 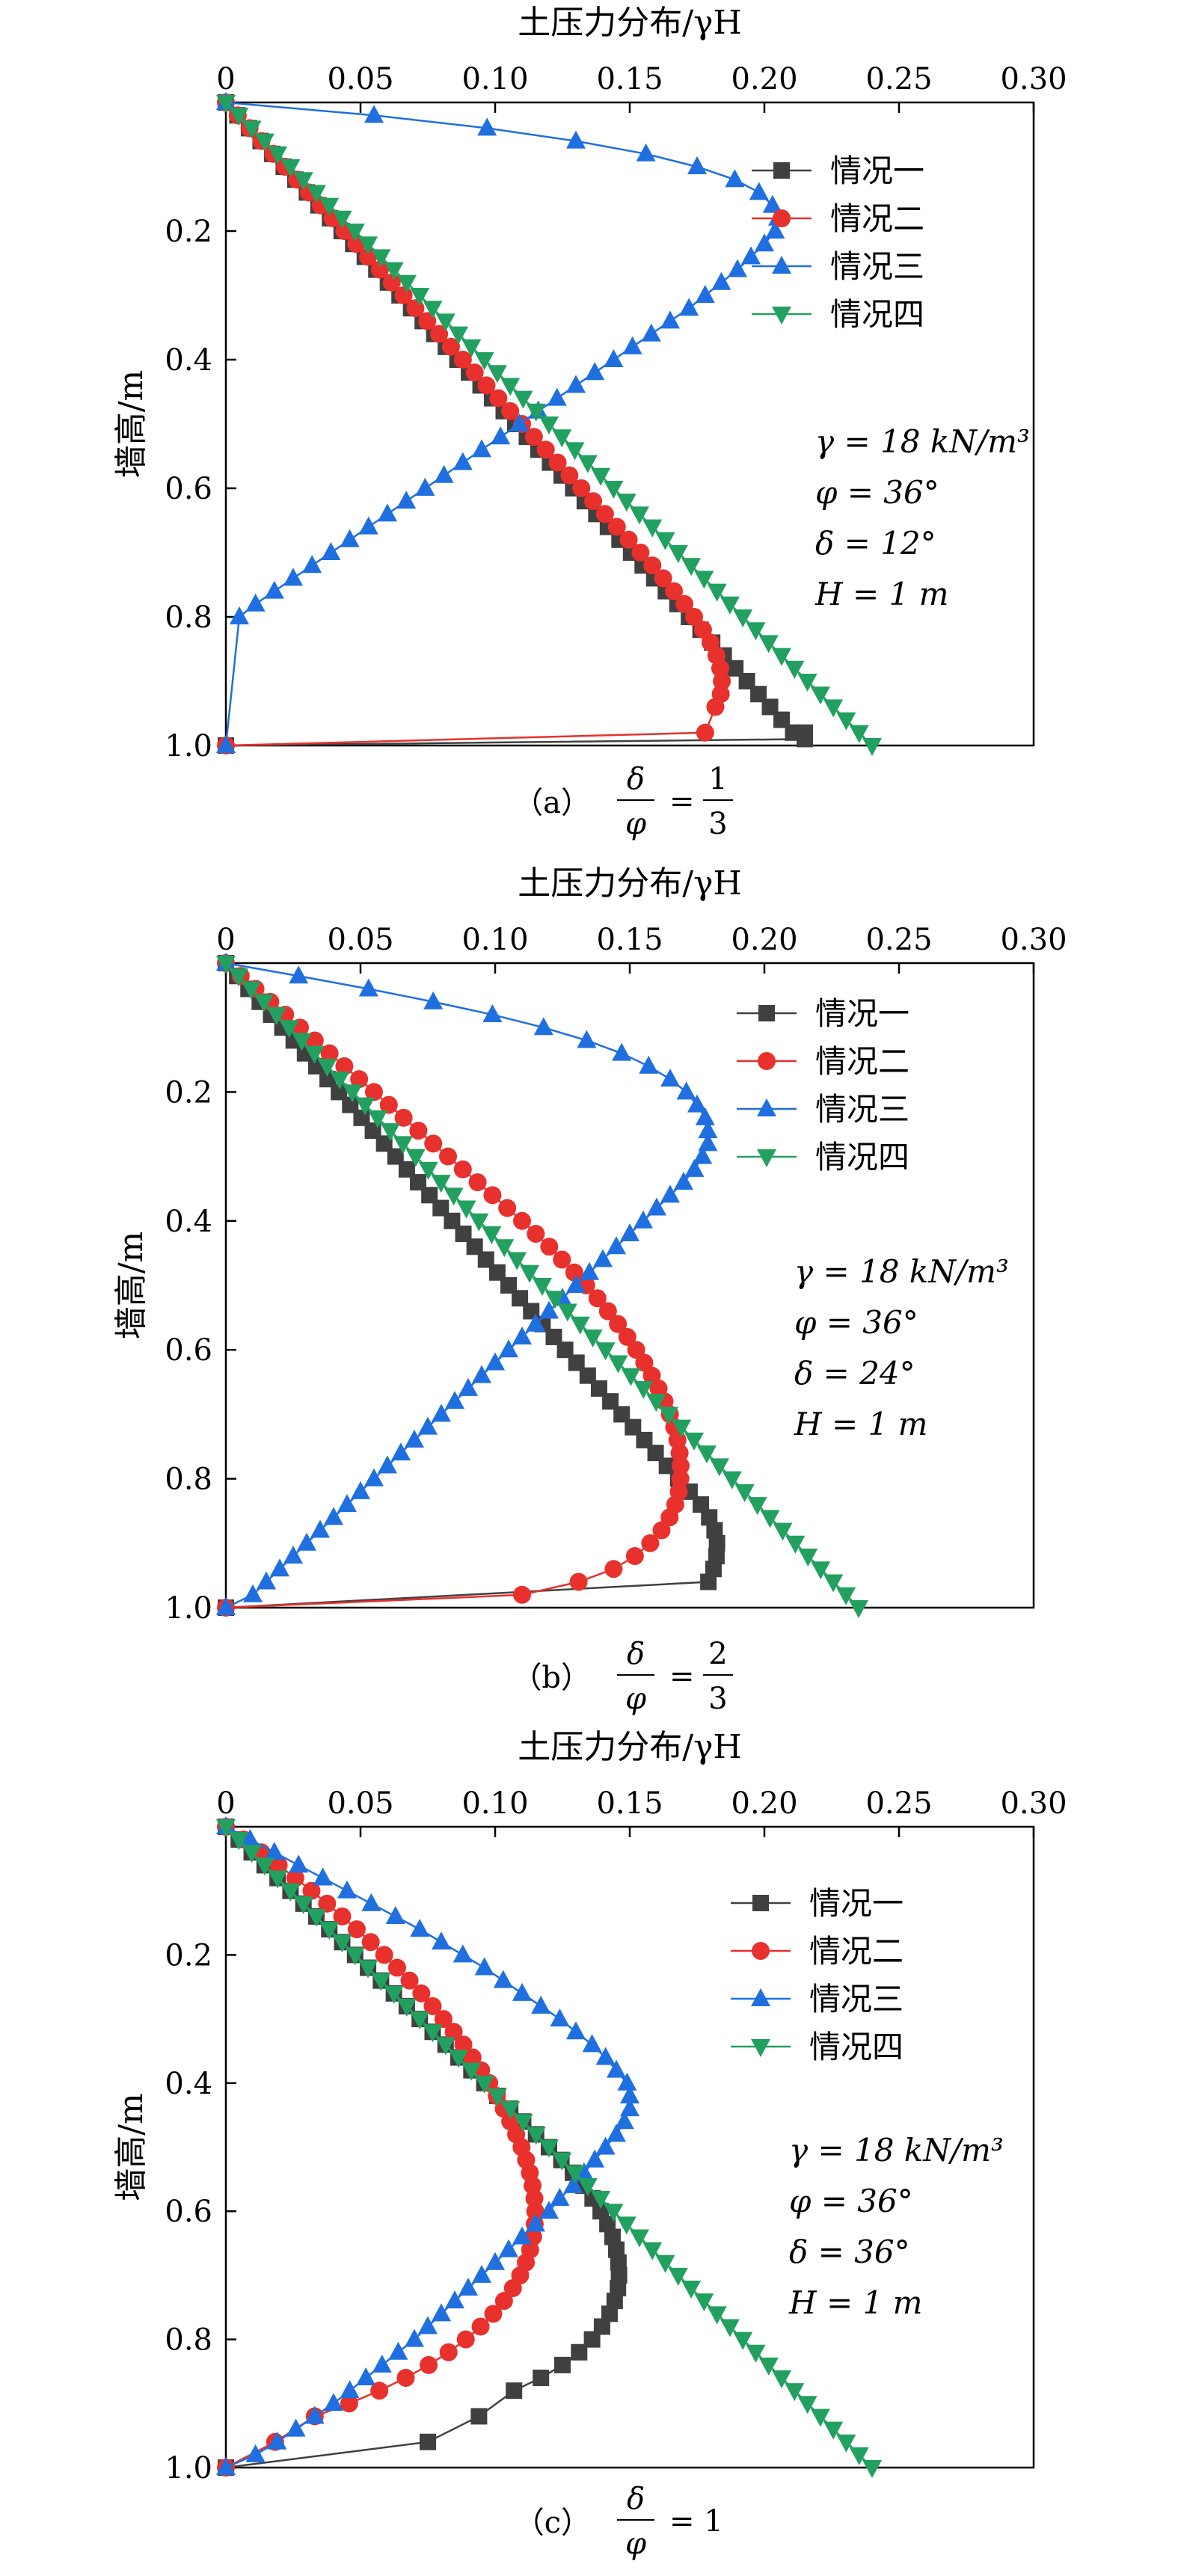 I want to click on legend-label: 情况三, so click(x=877, y=266).